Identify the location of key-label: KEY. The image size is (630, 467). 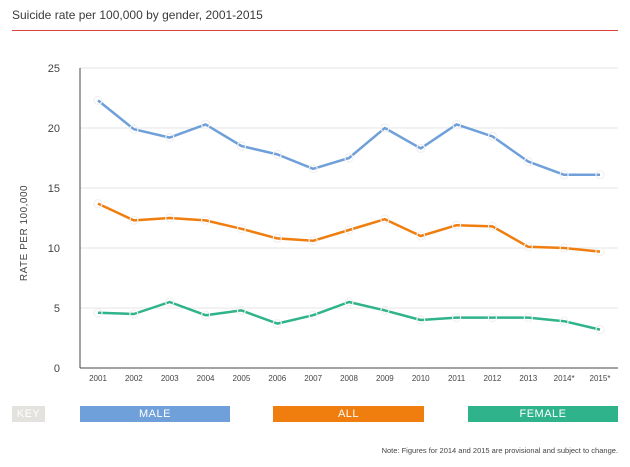
(28, 414).